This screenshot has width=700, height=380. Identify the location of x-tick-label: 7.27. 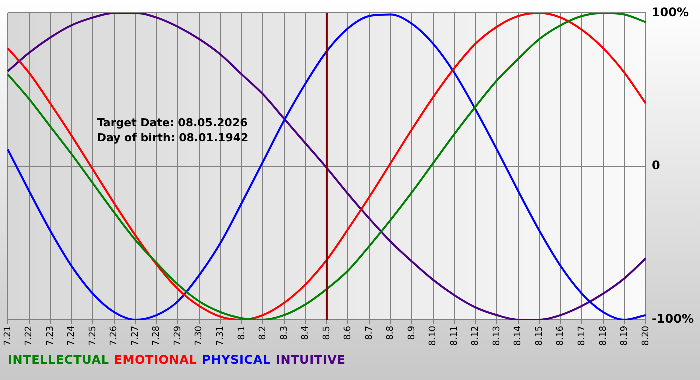
(135, 336).